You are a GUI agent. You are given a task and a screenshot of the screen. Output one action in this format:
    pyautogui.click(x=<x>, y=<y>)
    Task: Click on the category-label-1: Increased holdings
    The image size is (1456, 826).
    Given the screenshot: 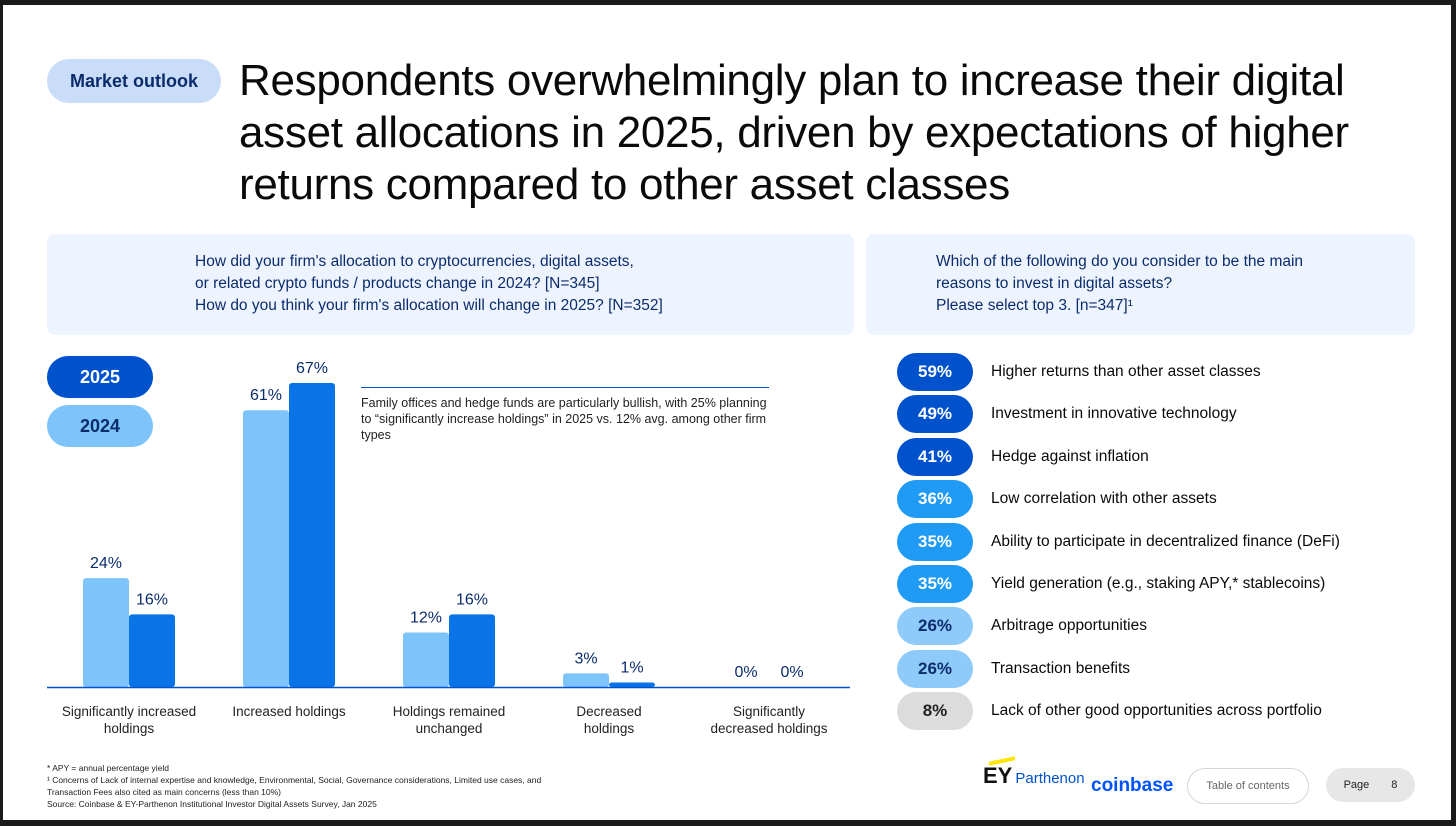 What is the action you would take?
    pyautogui.click(x=289, y=711)
    